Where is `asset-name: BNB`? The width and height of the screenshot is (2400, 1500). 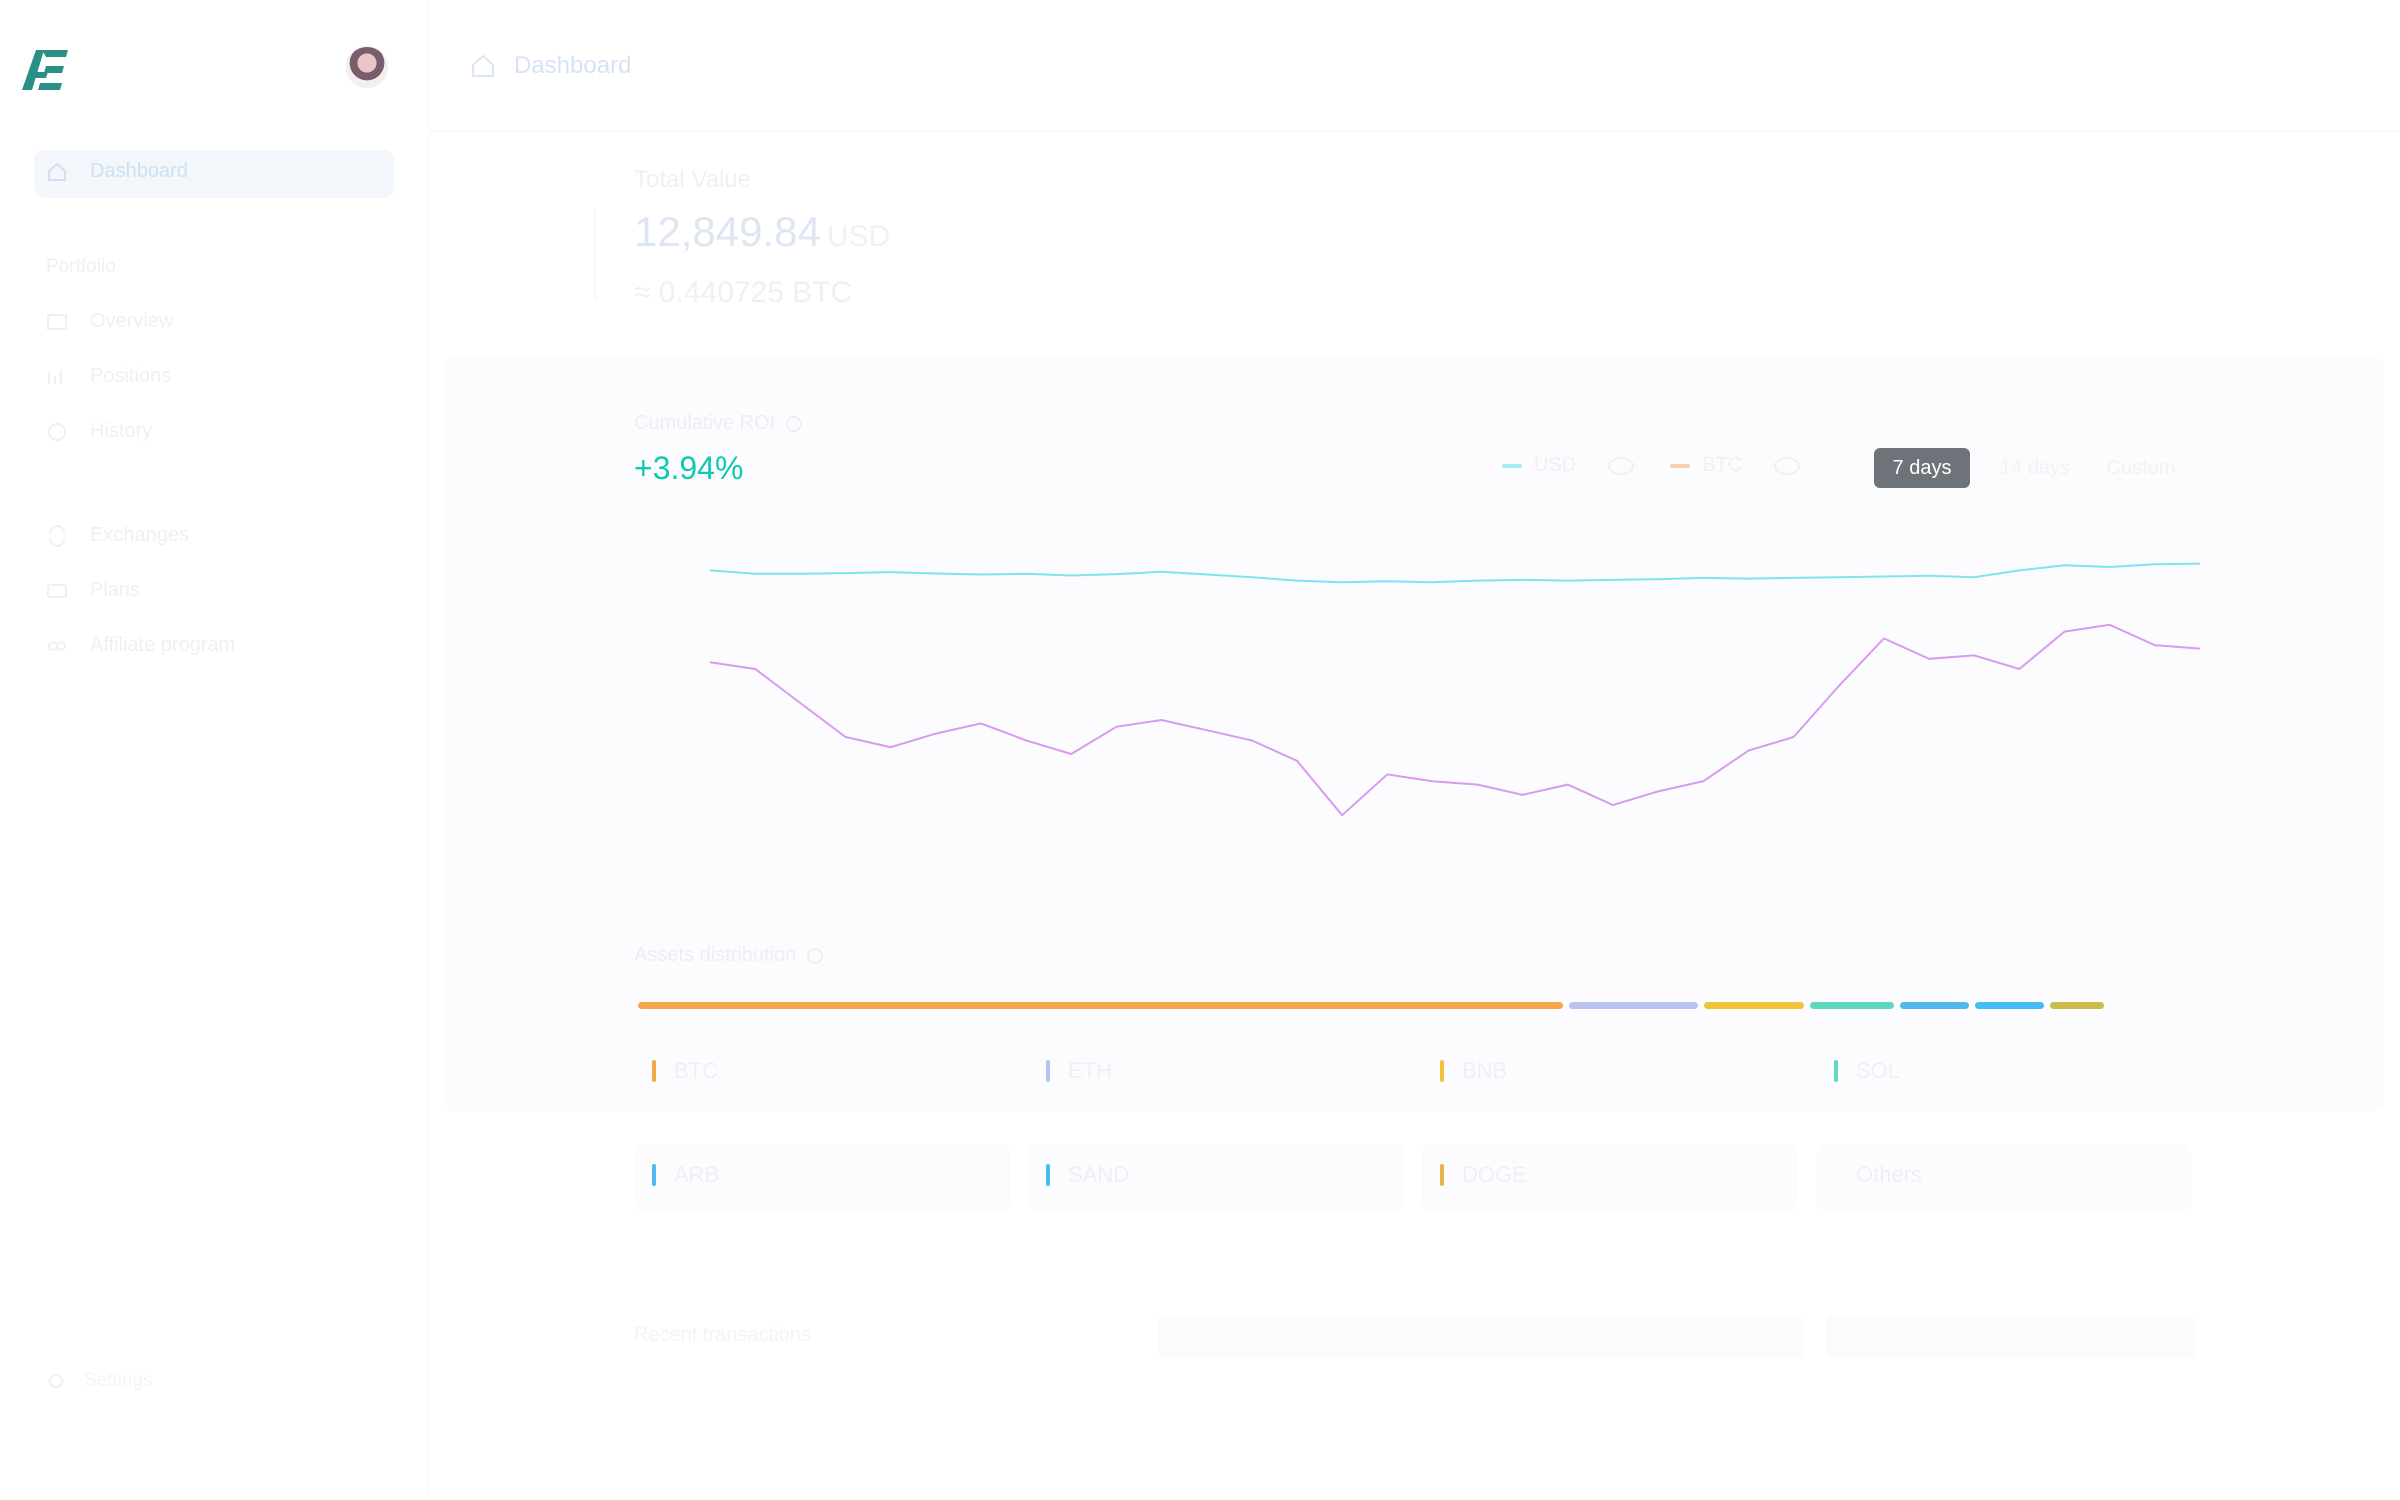 asset-name: BNB is located at coordinates (1485, 1070).